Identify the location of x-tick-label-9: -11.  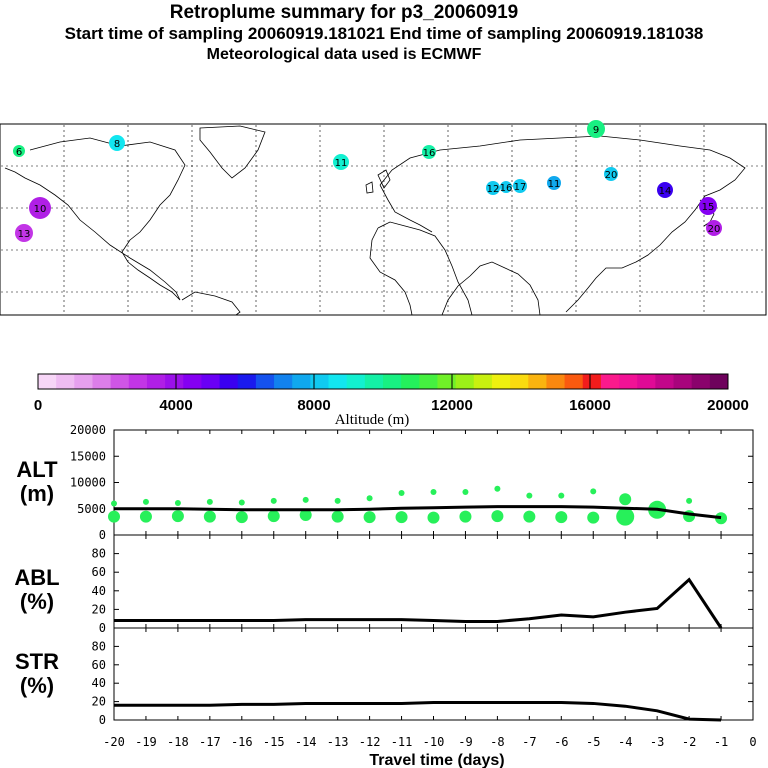
(402, 742).